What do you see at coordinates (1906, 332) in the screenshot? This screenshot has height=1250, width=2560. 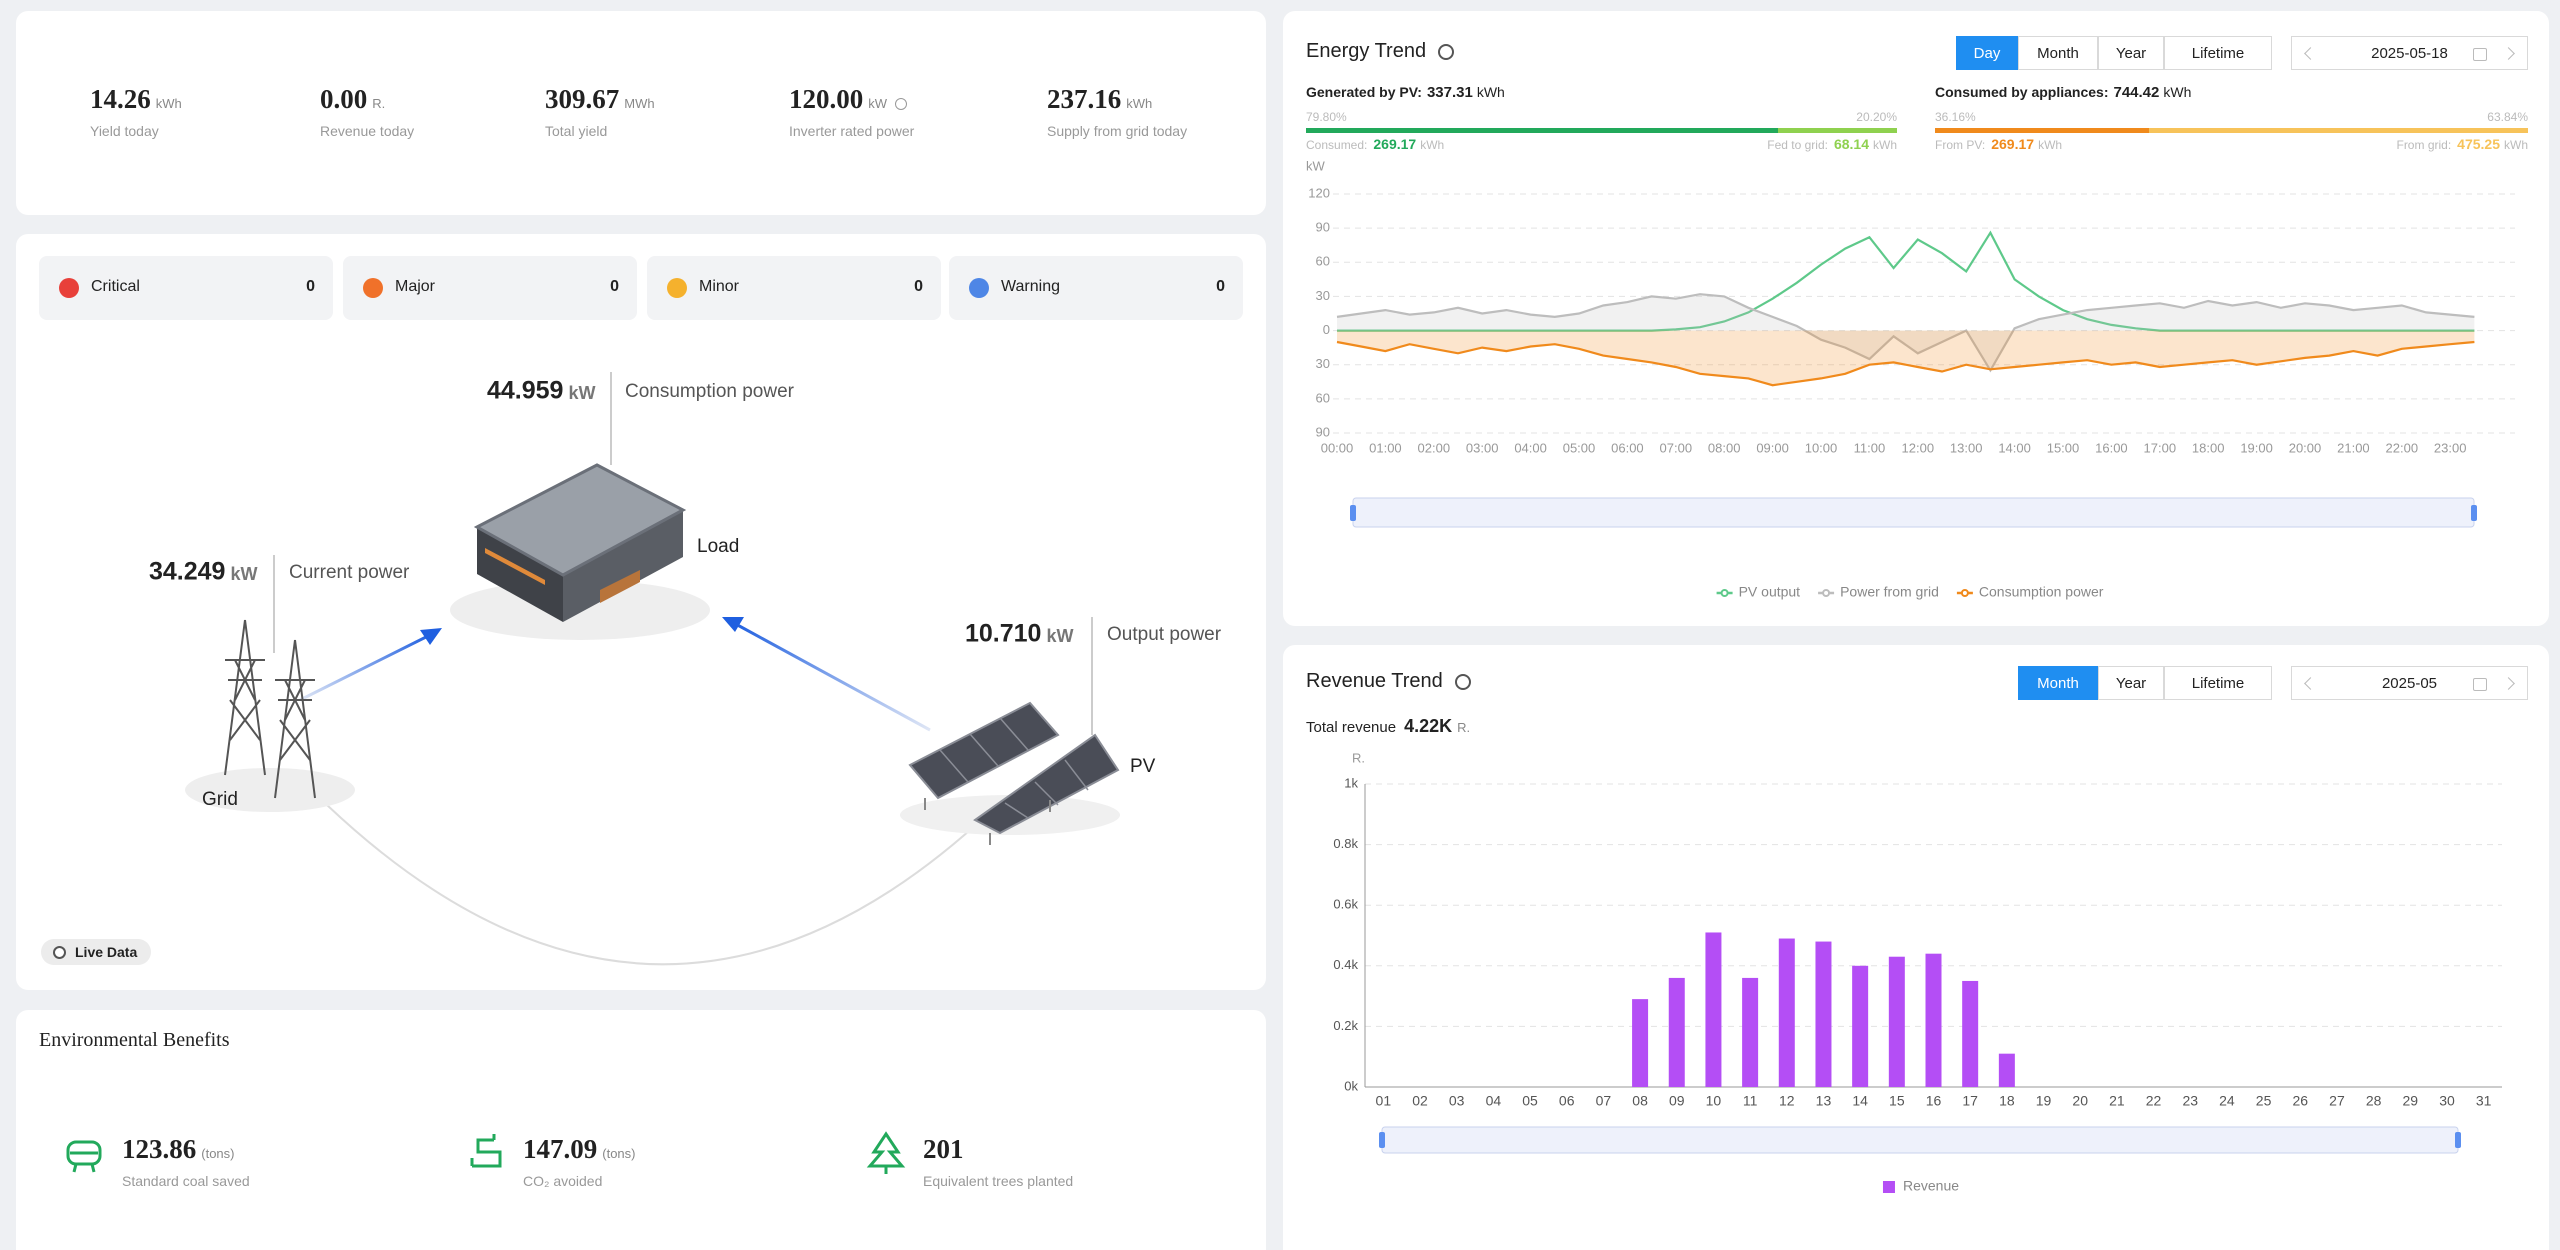 I see `area` at bounding box center [1906, 332].